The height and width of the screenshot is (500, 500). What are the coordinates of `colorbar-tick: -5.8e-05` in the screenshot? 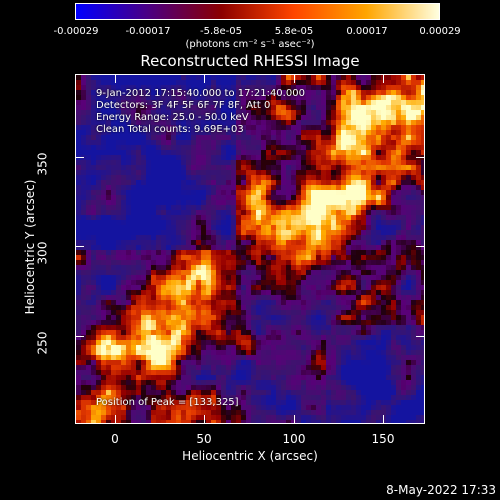 It's located at (221, 31).